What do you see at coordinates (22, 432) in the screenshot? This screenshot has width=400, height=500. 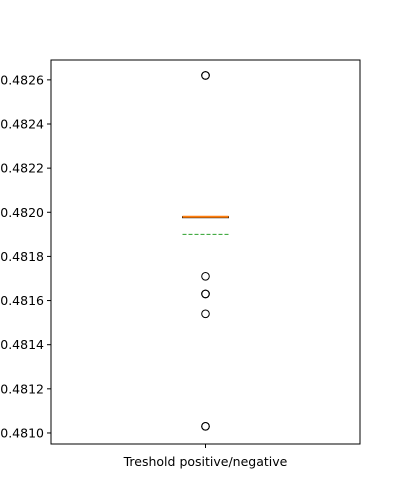 I see `y-tick-label: 0.4810` at bounding box center [22, 432].